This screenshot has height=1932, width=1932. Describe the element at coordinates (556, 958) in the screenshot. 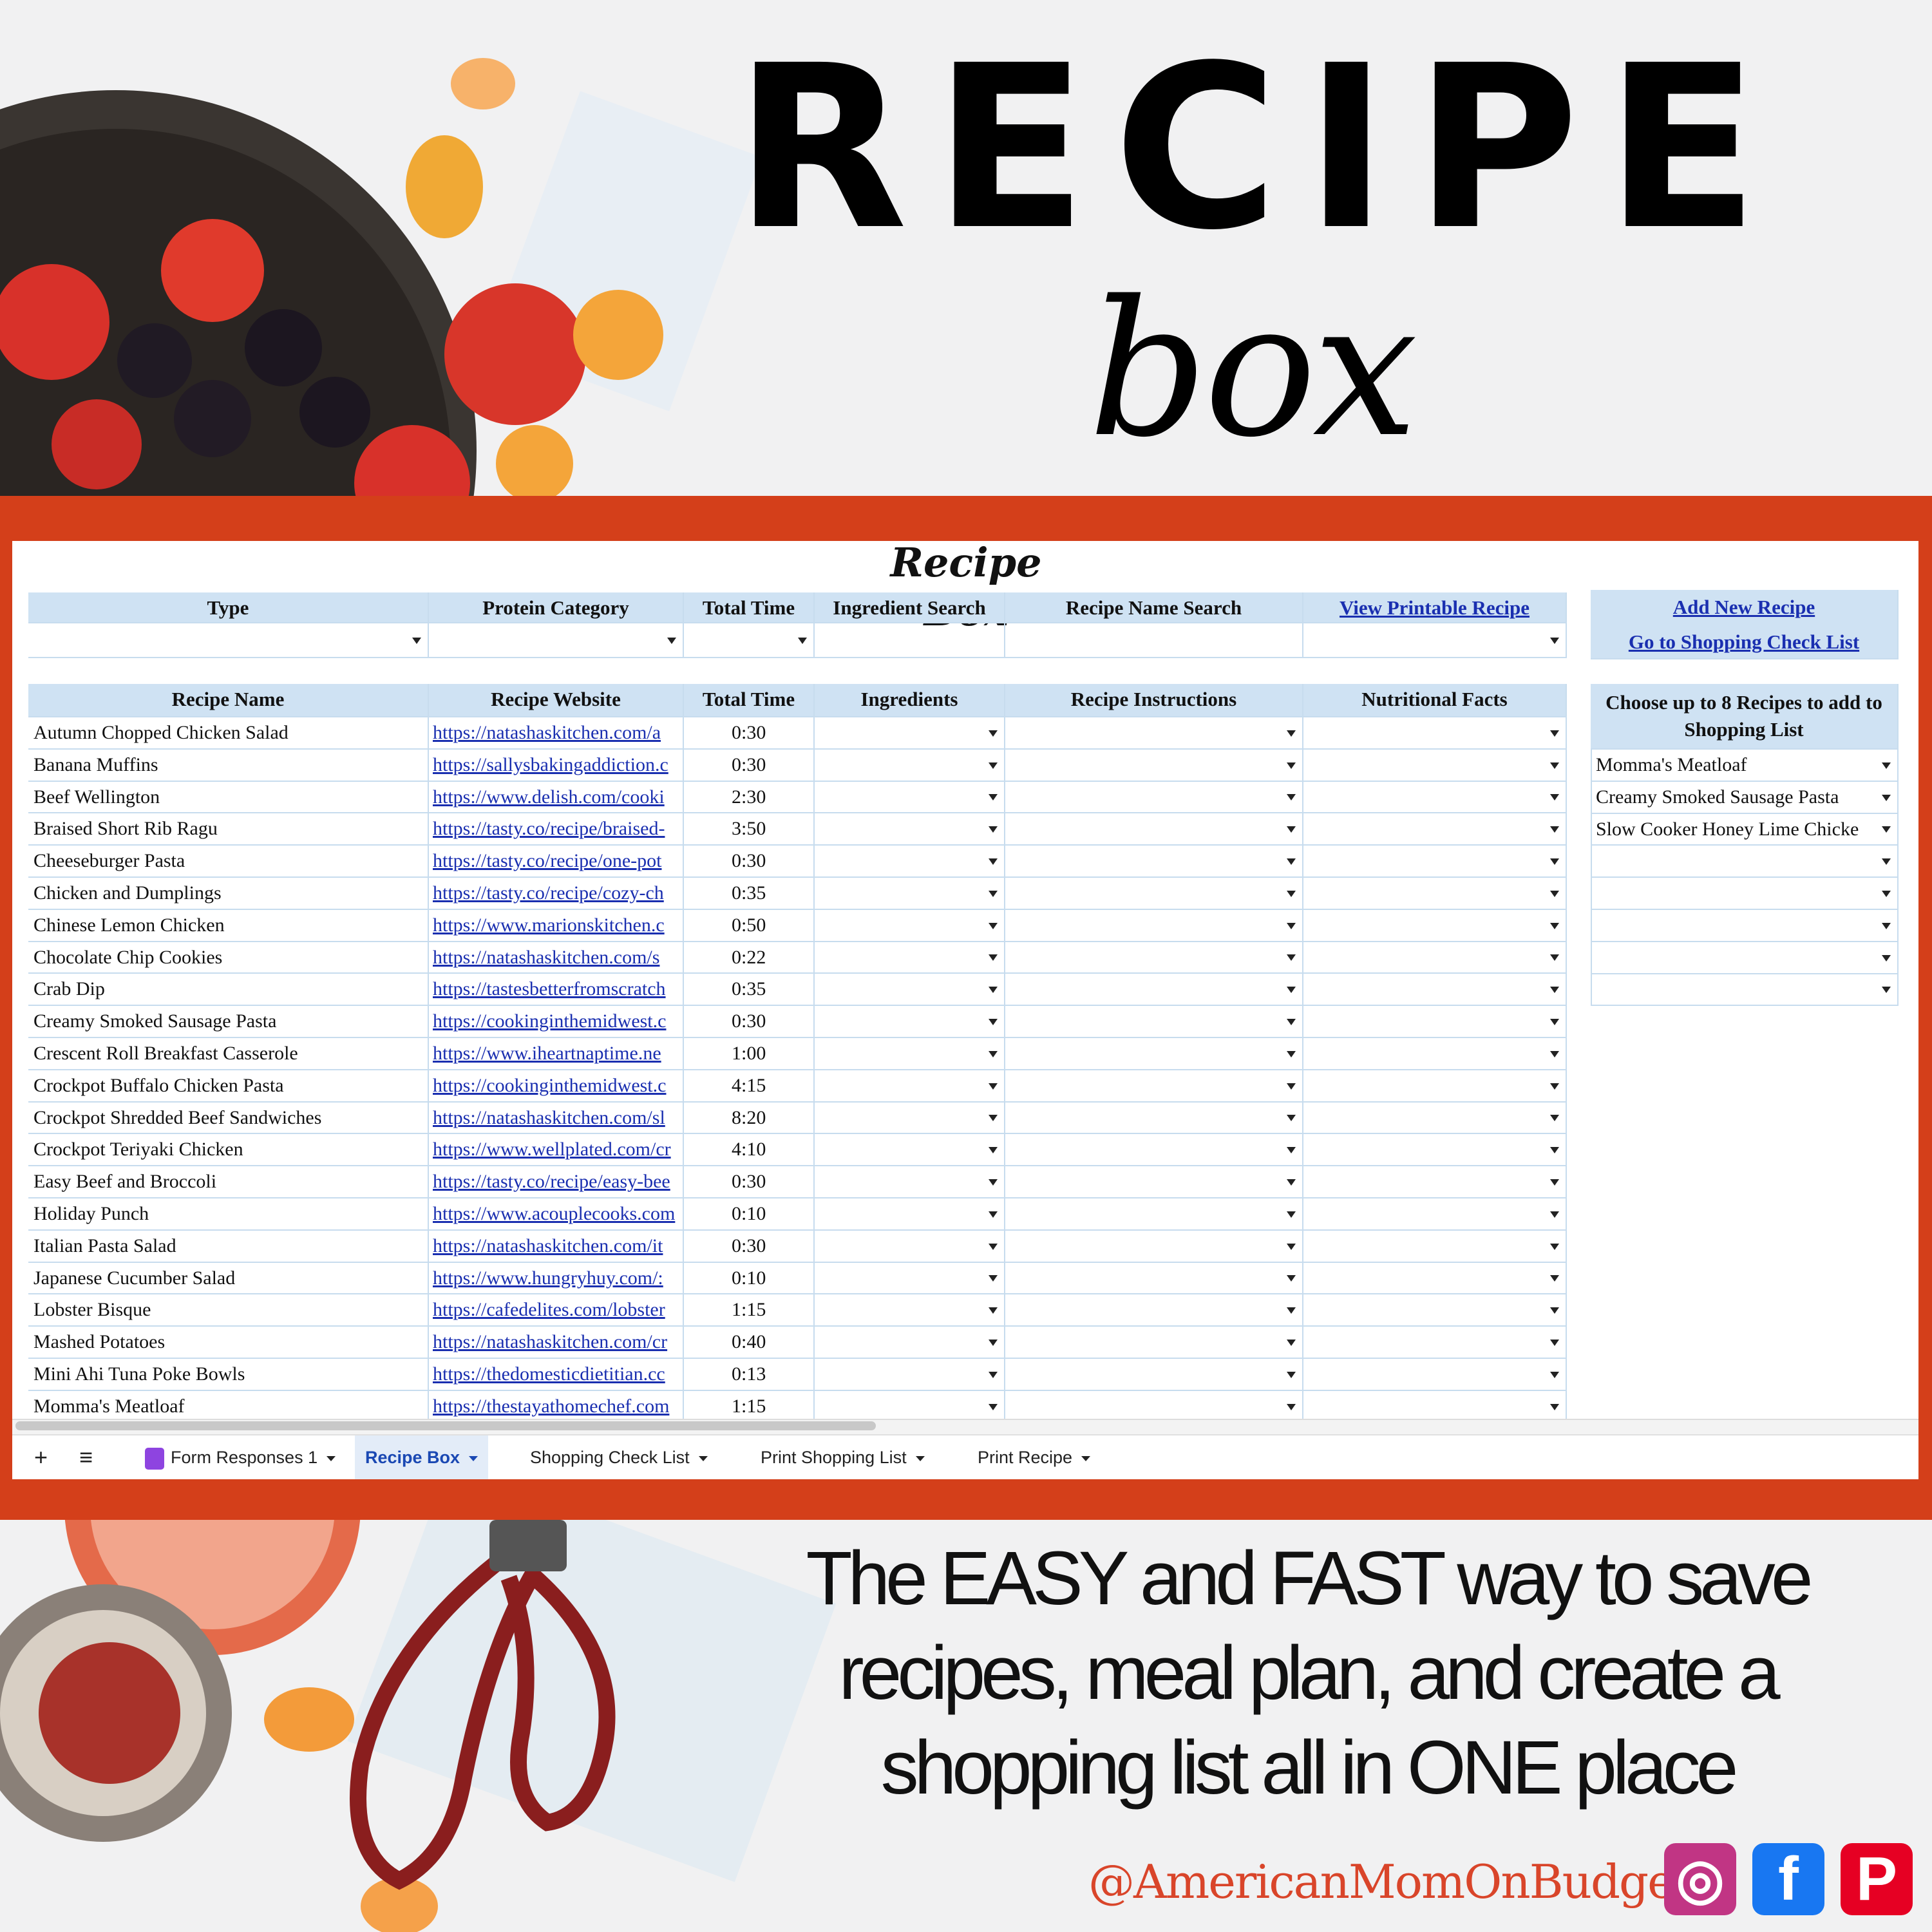

I see `recipe-website-link: https://natashaskitchen.com/s` at that location.